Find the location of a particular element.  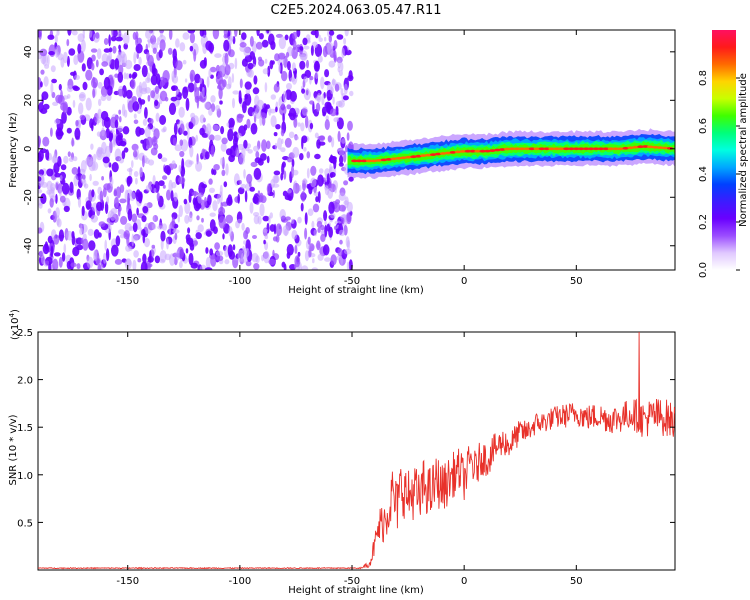

snr-y-tick-label: 1.5 is located at coordinates (25, 428).